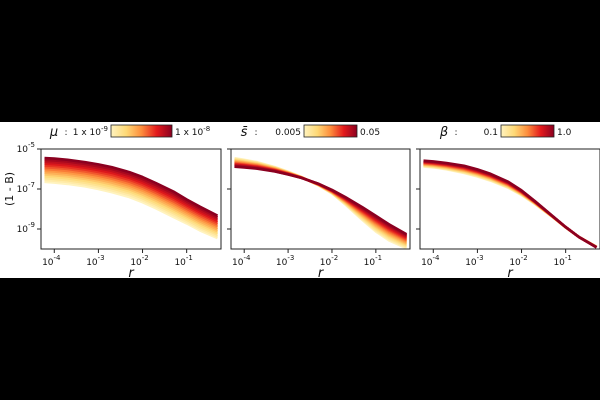 The image size is (600, 400). Describe the element at coordinates (26, 188) in the screenshot. I see `y-tick-label: 10⁻⁷` at that location.